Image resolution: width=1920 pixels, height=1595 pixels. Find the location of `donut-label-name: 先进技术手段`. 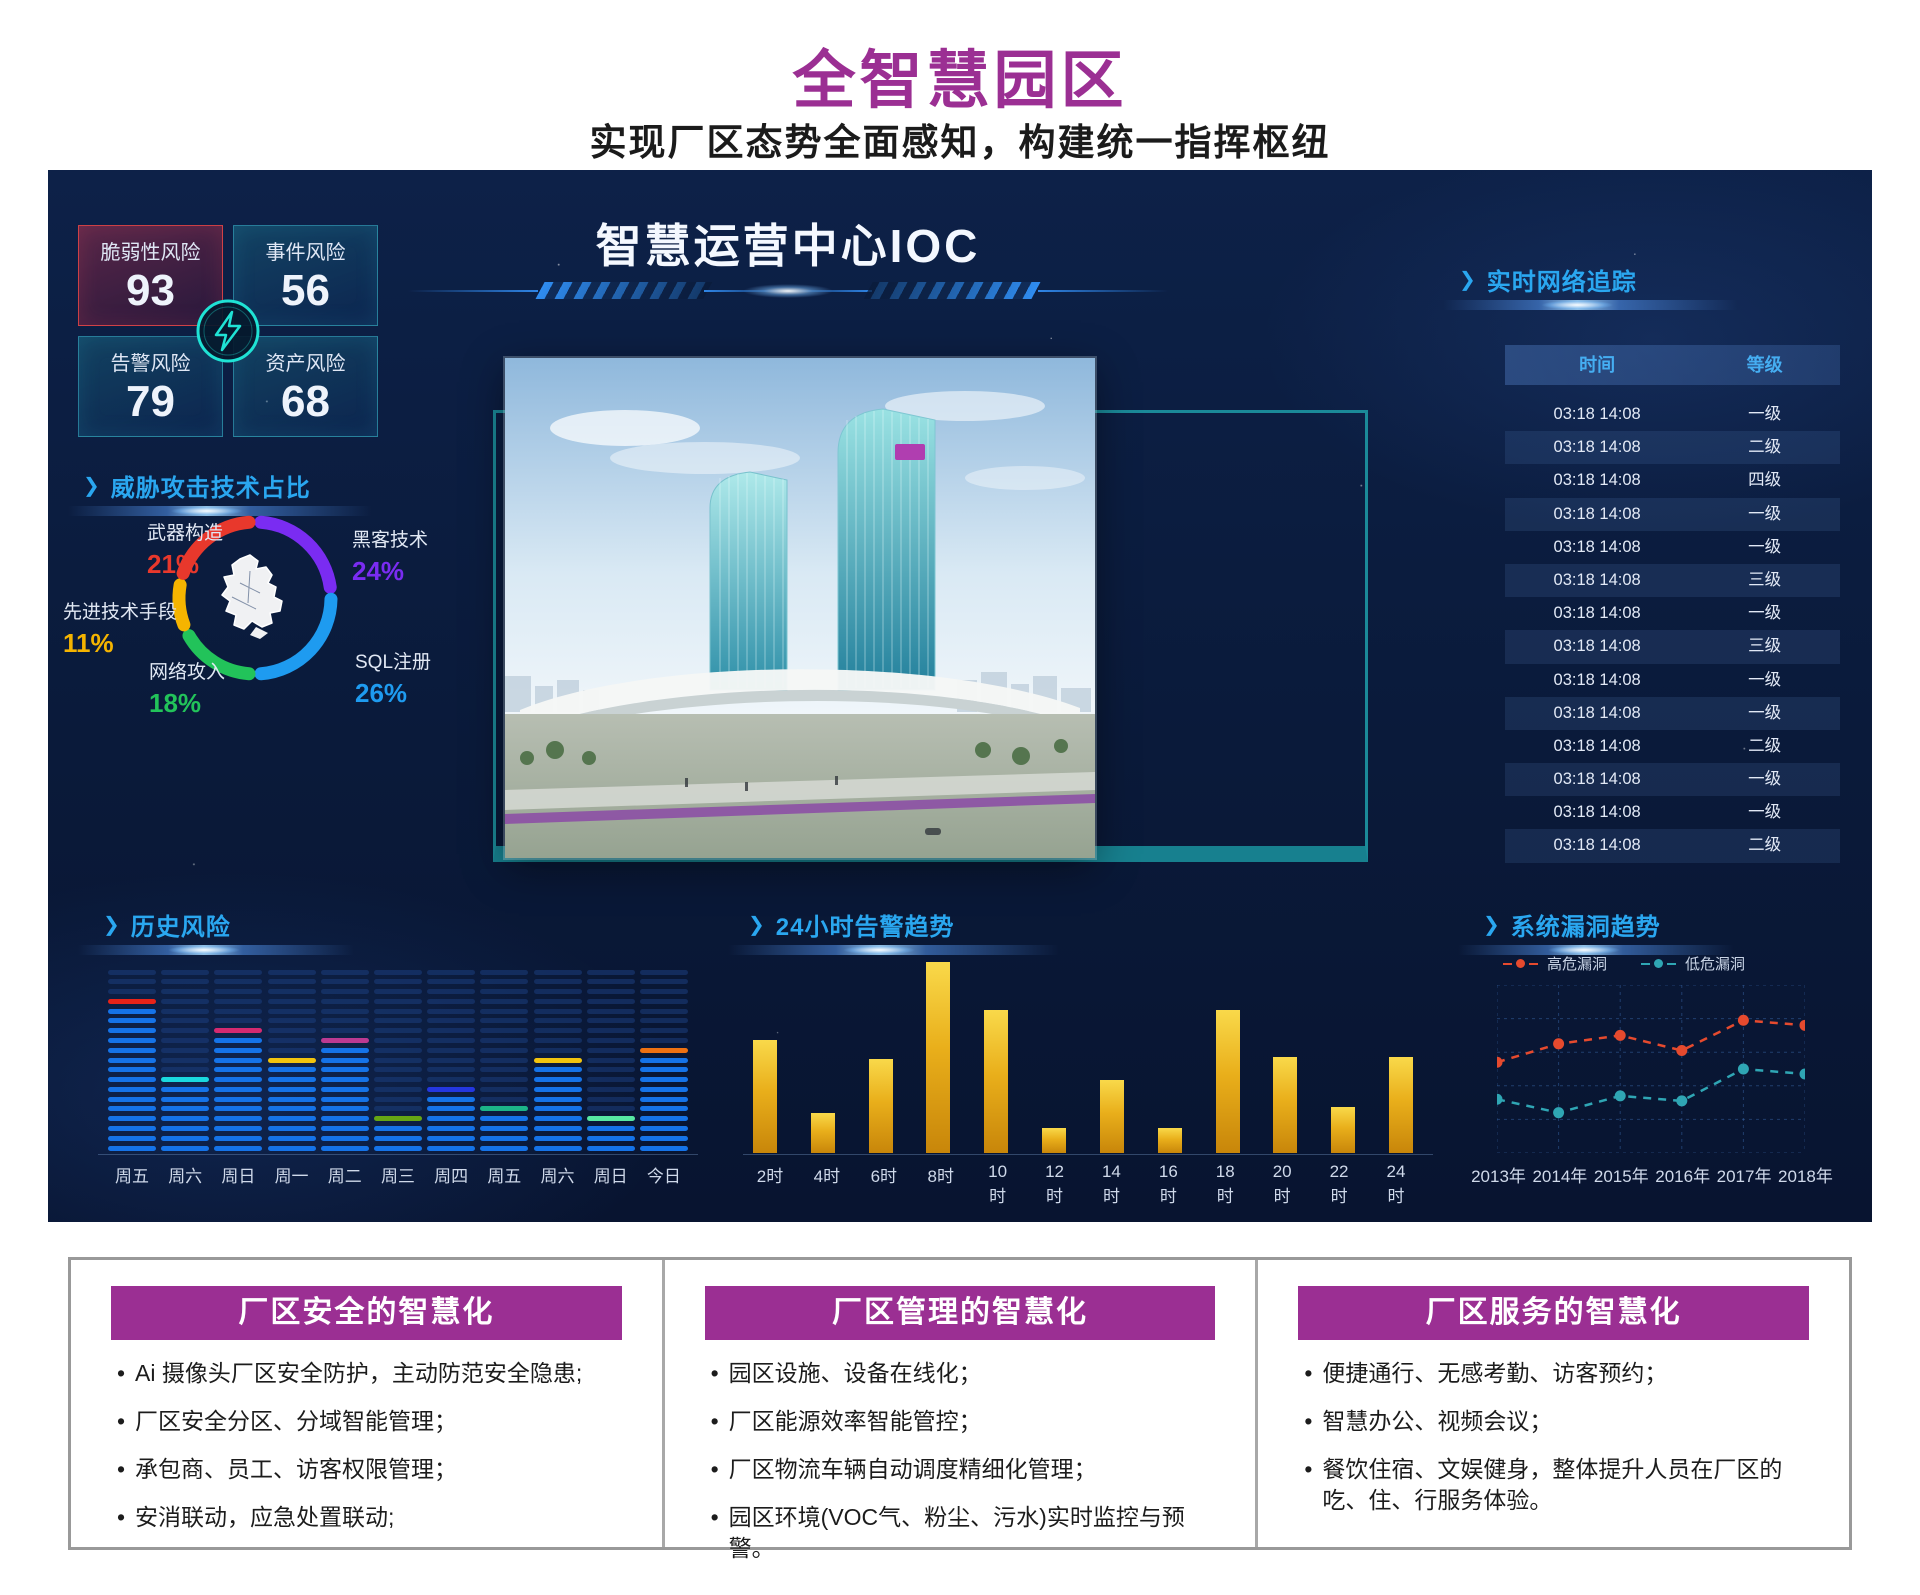

donut-label-name: 先进技术手段 is located at coordinates (120, 612).